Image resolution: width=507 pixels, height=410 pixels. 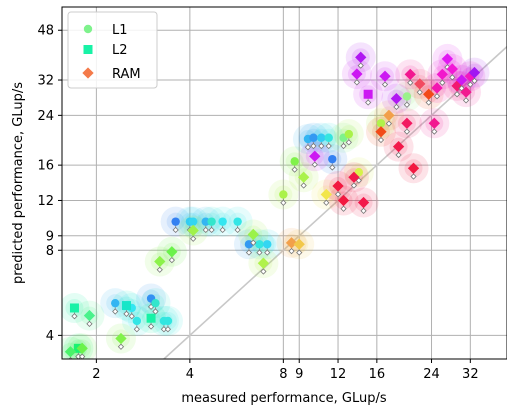 What do you see at coordinates (431, 374) in the screenshot?
I see `x-tick-label: 24` at bounding box center [431, 374].